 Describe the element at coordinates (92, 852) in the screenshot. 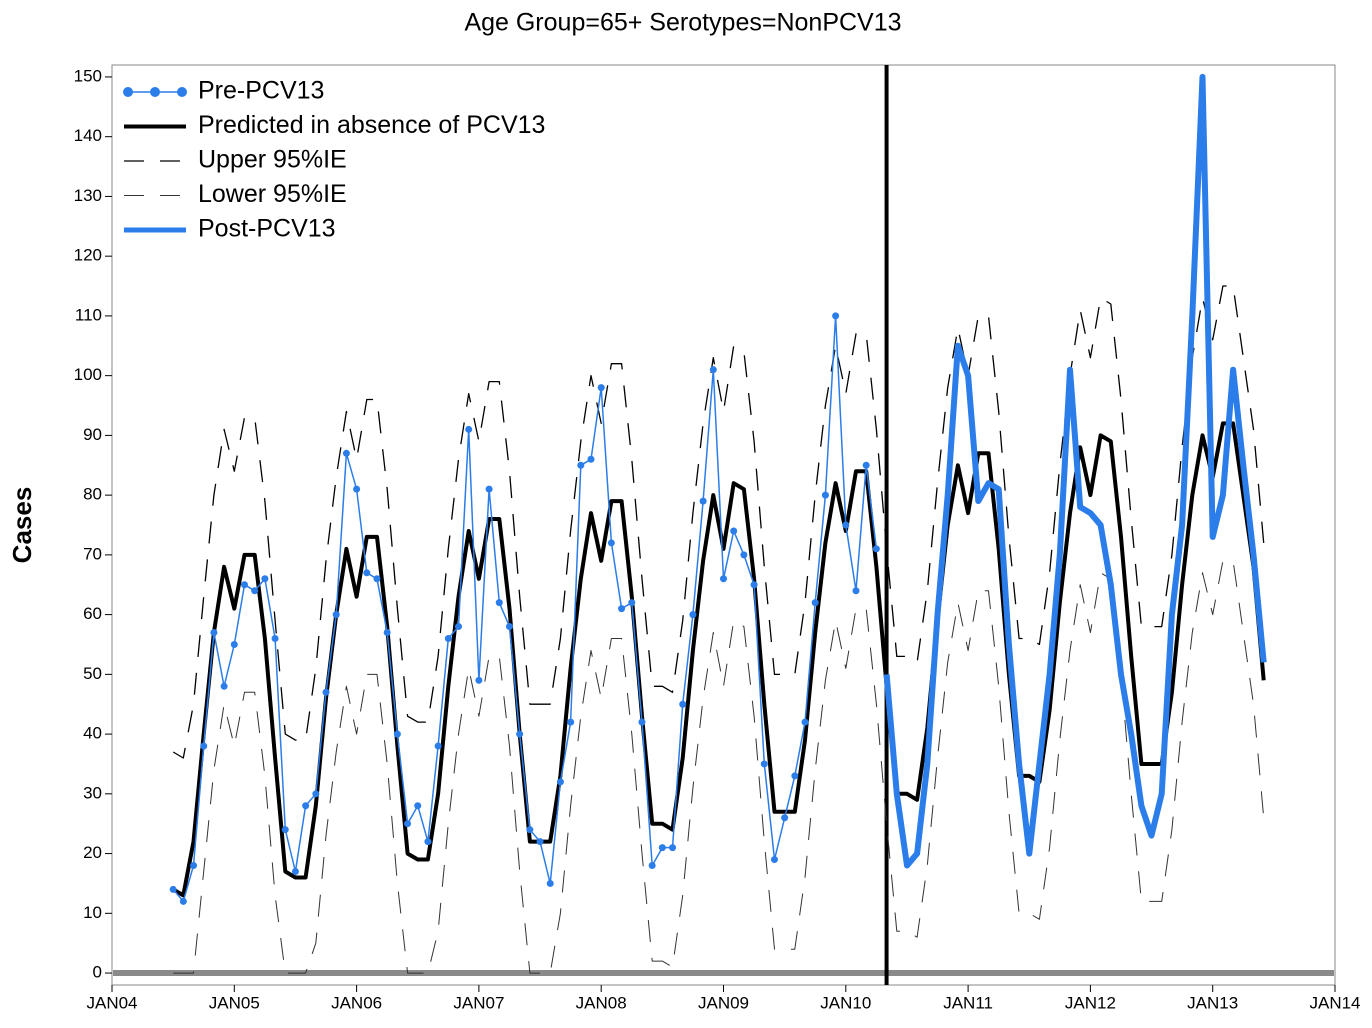

I see `y-tick-label: 20` at that location.